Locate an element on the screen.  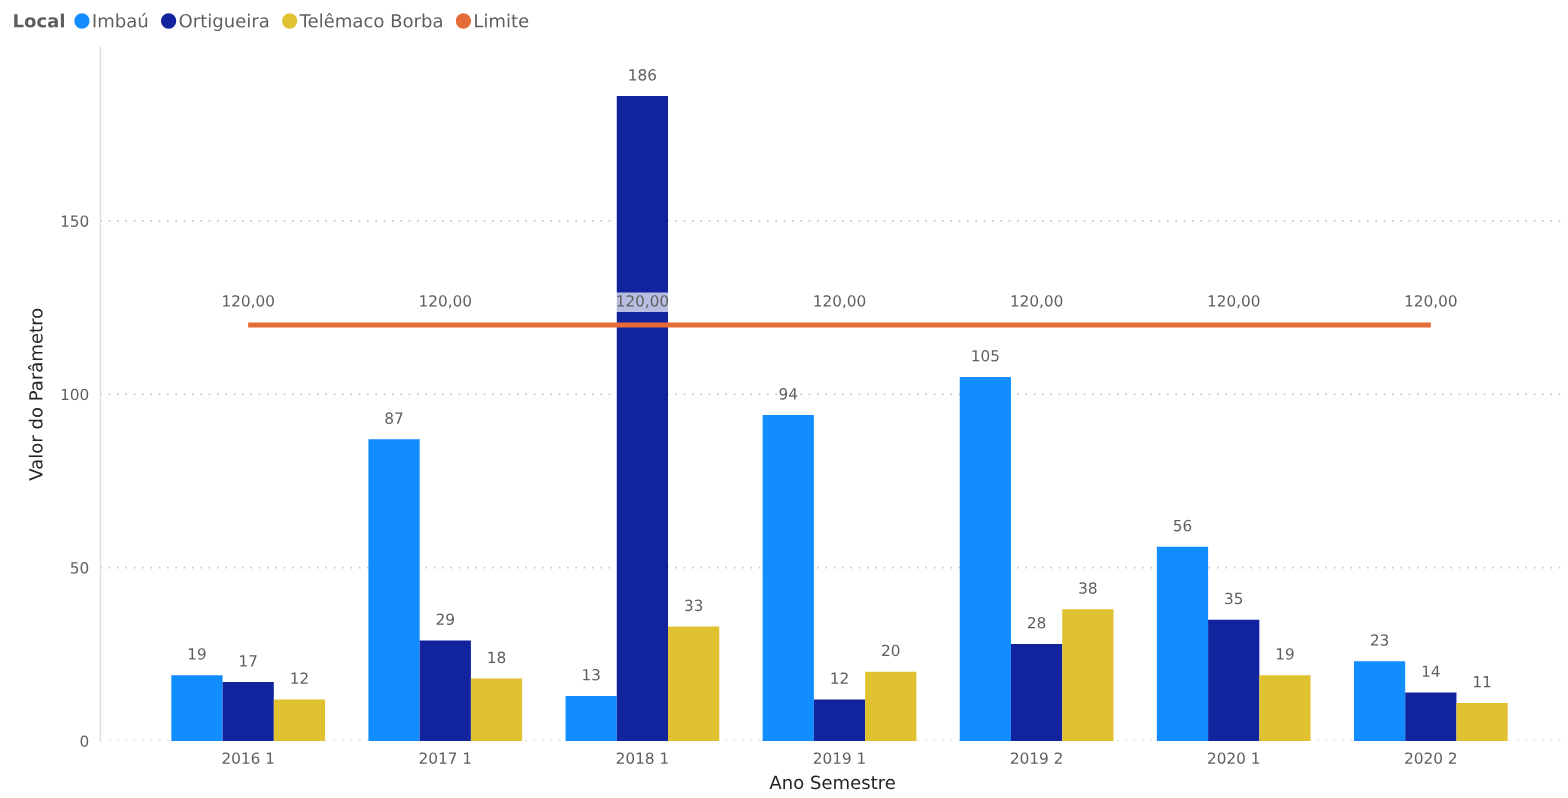
data-label: 94 is located at coordinates (788, 394).